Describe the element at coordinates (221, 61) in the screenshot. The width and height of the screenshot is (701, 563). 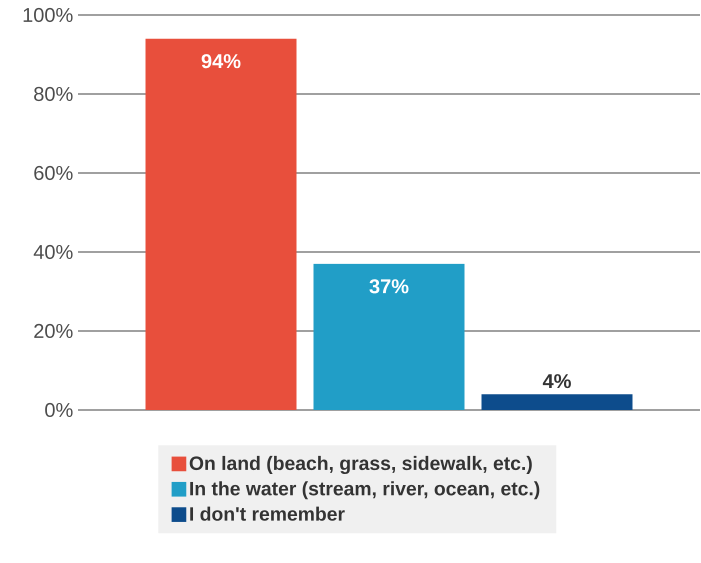
I see `data-label: 94%` at that location.